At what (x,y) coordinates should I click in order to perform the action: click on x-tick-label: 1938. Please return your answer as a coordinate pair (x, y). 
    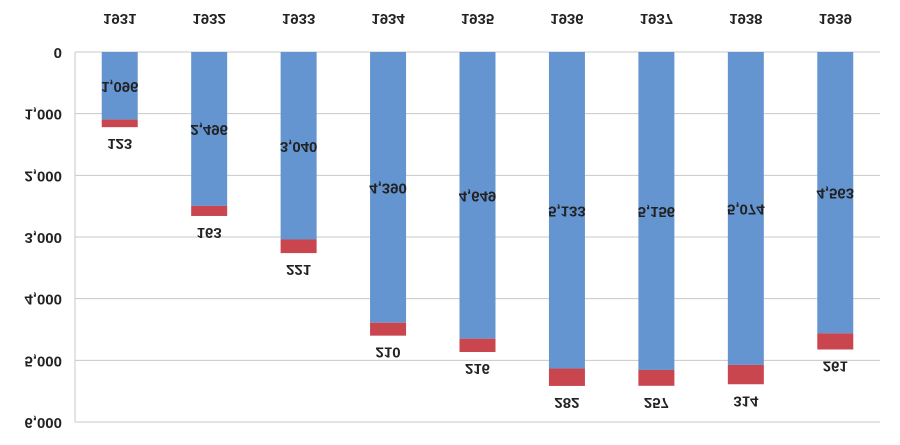
    Looking at the image, I should click on (745, 18).